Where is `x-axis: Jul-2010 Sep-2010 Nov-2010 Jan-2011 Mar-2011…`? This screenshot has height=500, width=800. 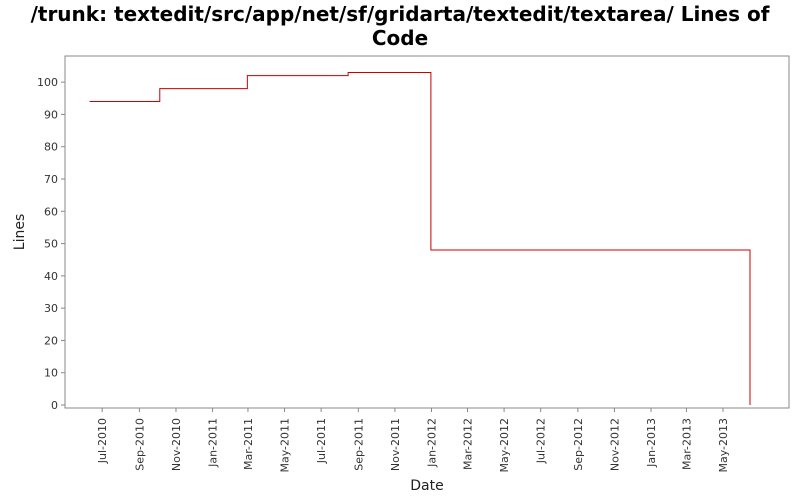
x-axis: Jul-2010 Sep-2010 Nov-2010 Jan-2011 Mar-2011… is located at coordinates (413, 440).